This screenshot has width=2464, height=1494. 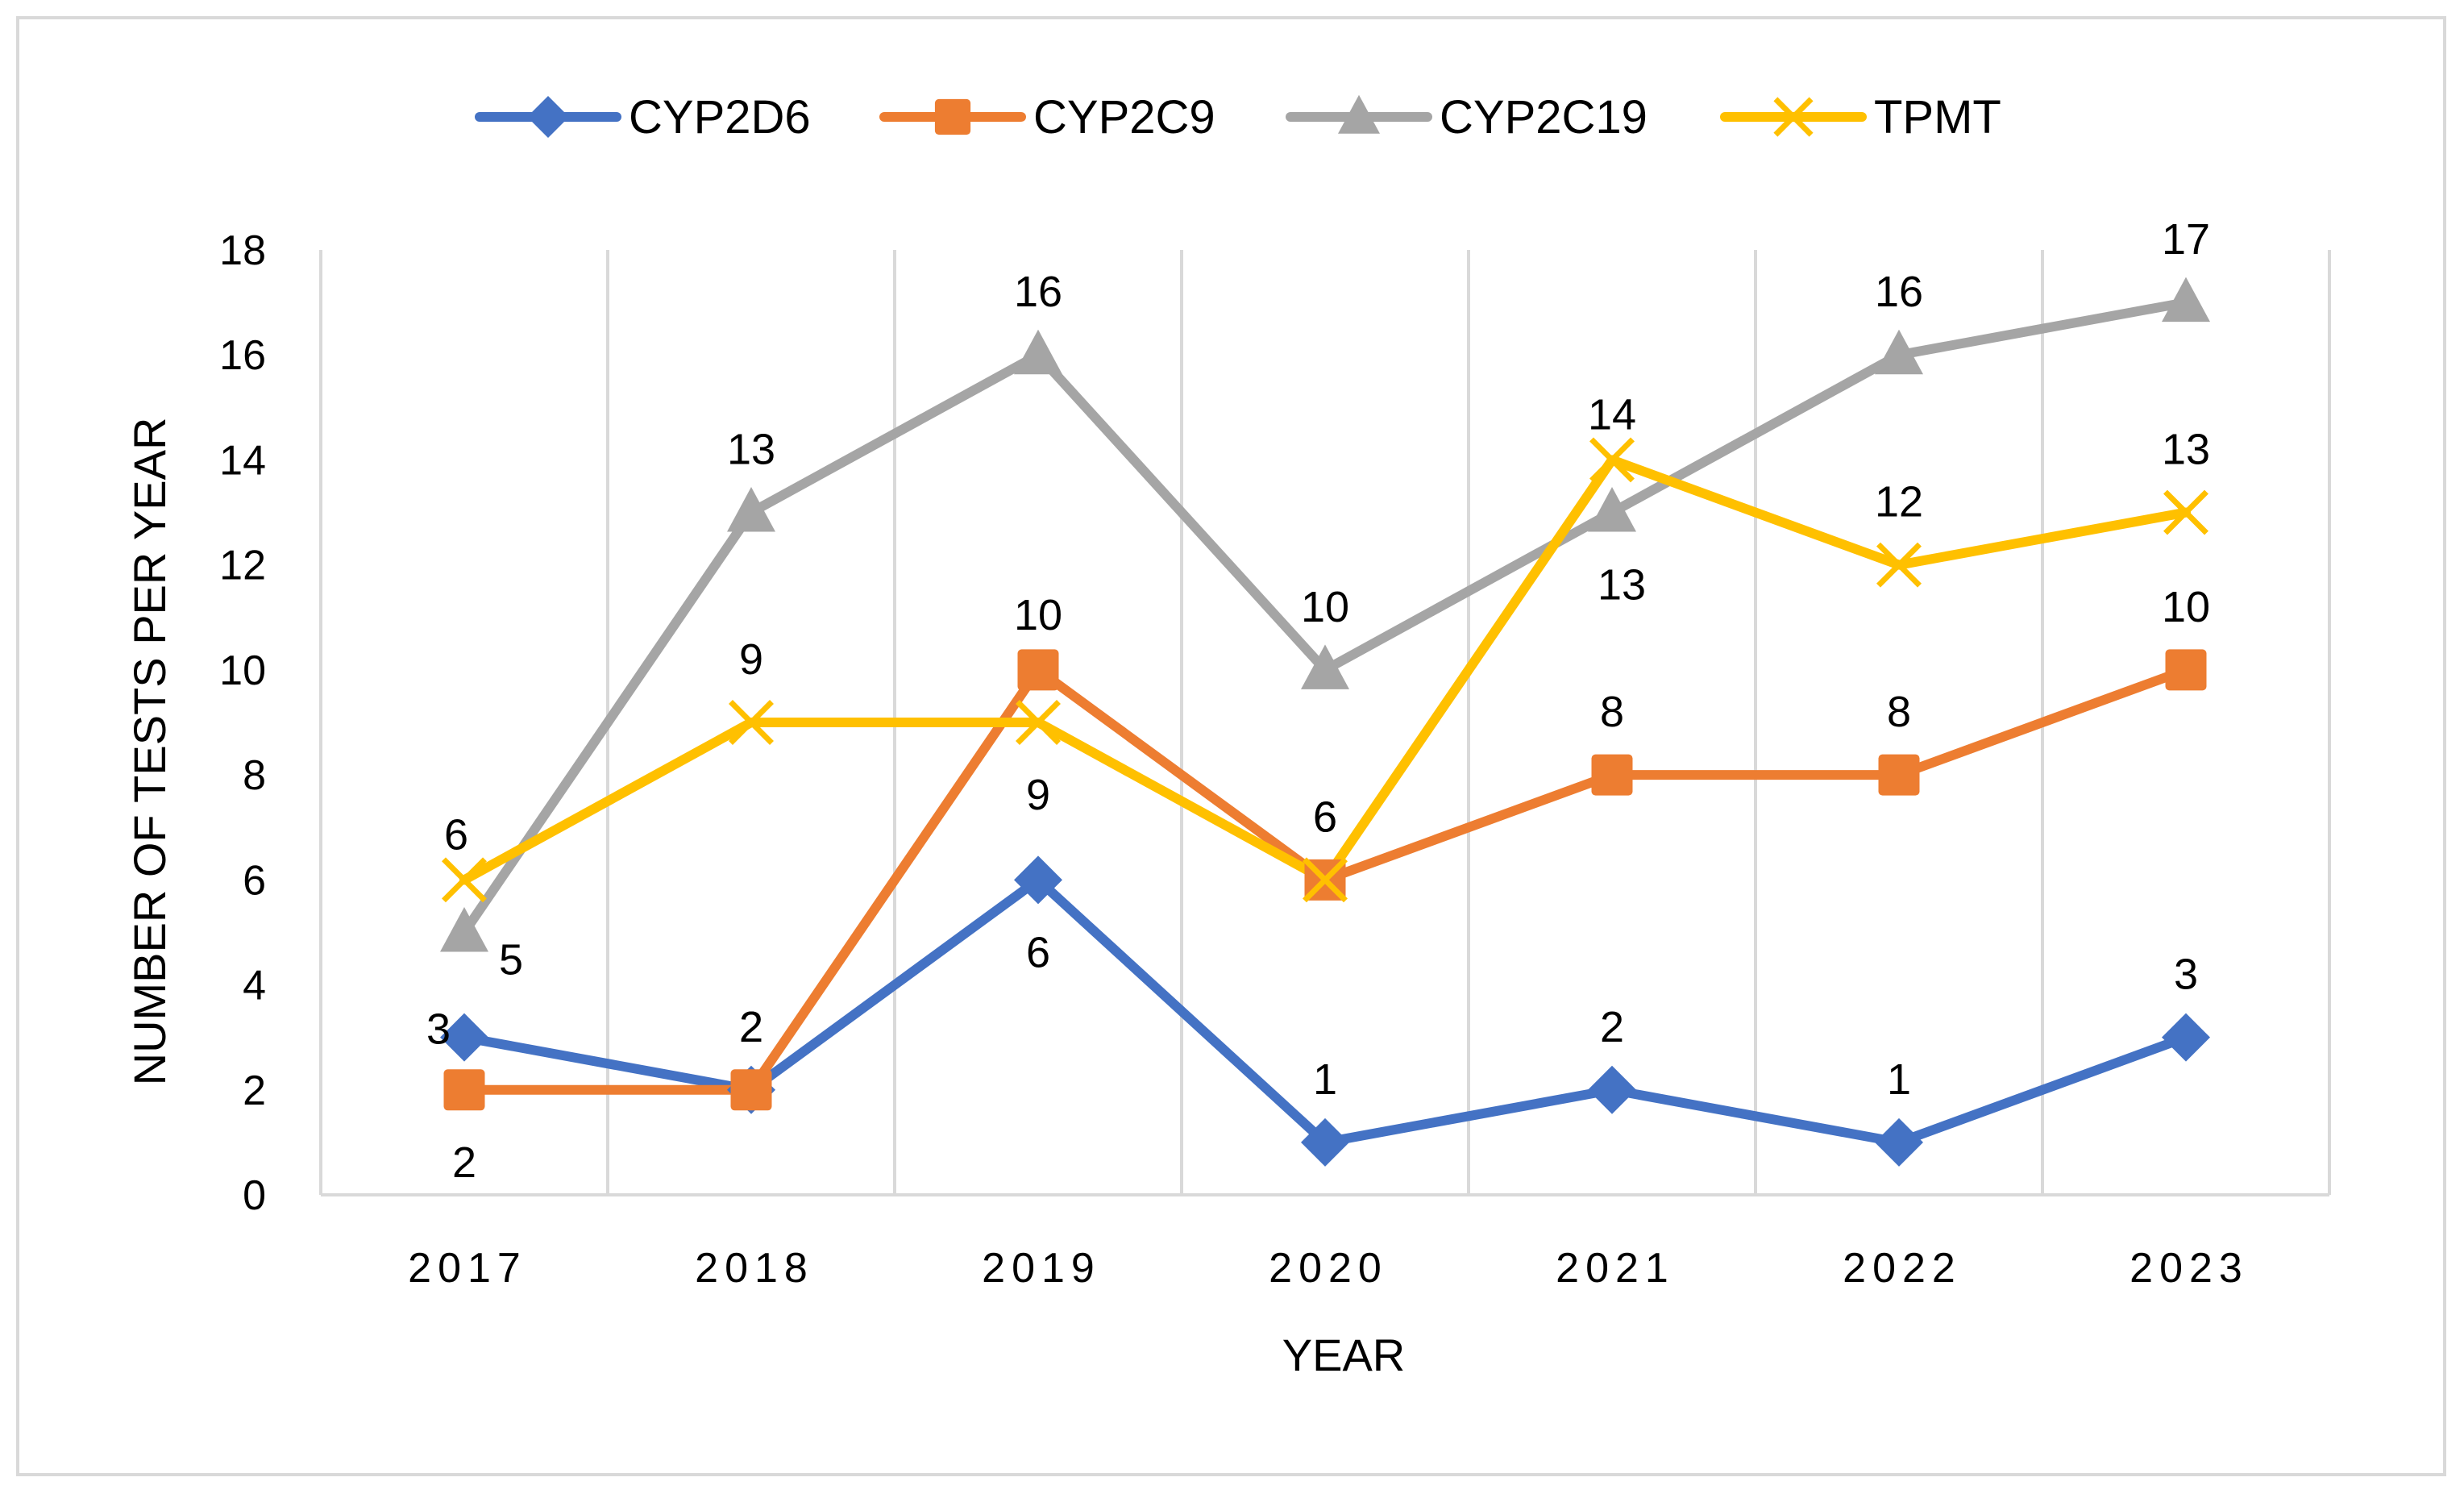 What do you see at coordinates (149, 752) in the screenshot?
I see `y-axis-title: NUMBER OF TESTS PER YEAR` at bounding box center [149, 752].